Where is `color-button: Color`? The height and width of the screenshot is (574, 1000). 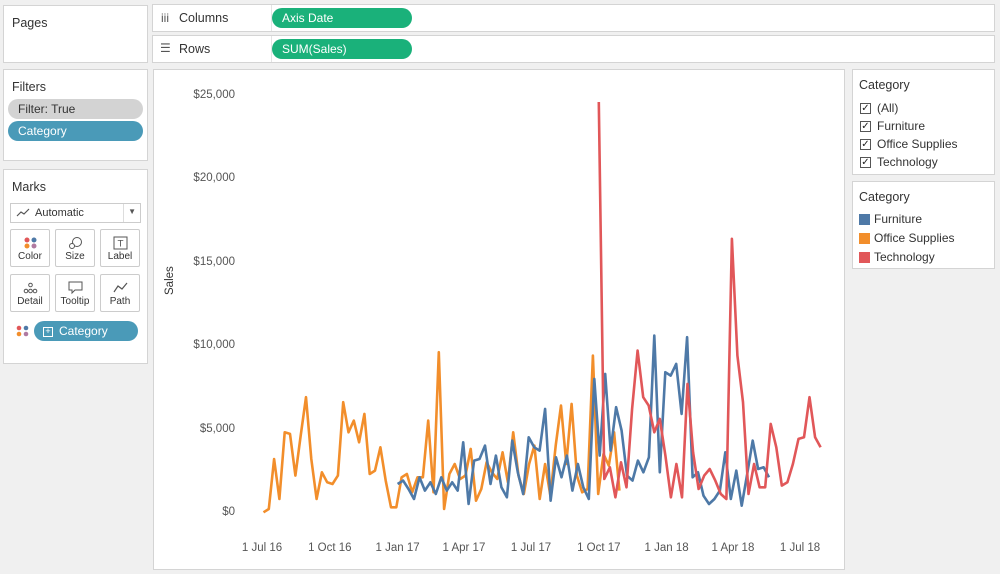 color-button: Color is located at coordinates (30, 248).